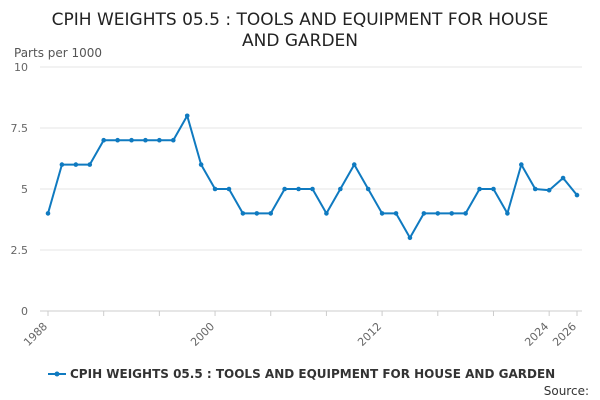  I want to click on legend-swatch-dot, so click(57, 374).